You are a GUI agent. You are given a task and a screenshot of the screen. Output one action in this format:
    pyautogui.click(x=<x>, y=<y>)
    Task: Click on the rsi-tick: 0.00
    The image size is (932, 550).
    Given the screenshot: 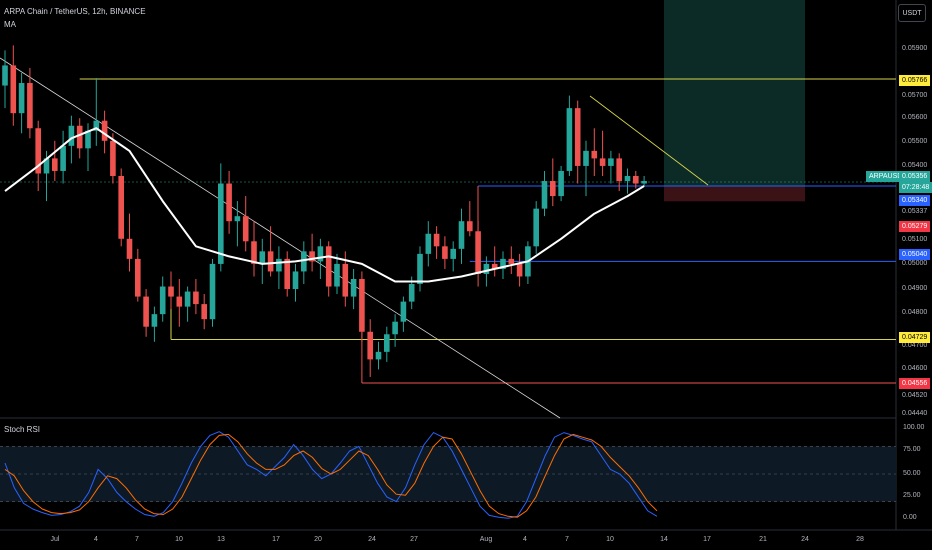 What is the action you would take?
    pyautogui.click(x=910, y=517)
    